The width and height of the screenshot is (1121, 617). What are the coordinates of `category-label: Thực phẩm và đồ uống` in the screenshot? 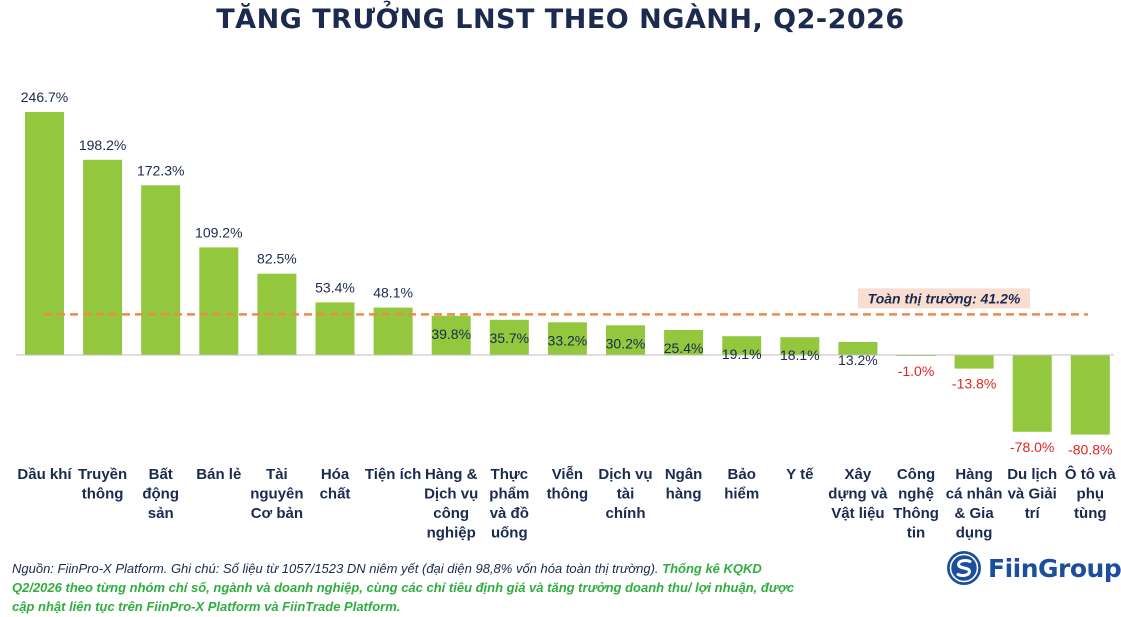 It's located at (509, 504).